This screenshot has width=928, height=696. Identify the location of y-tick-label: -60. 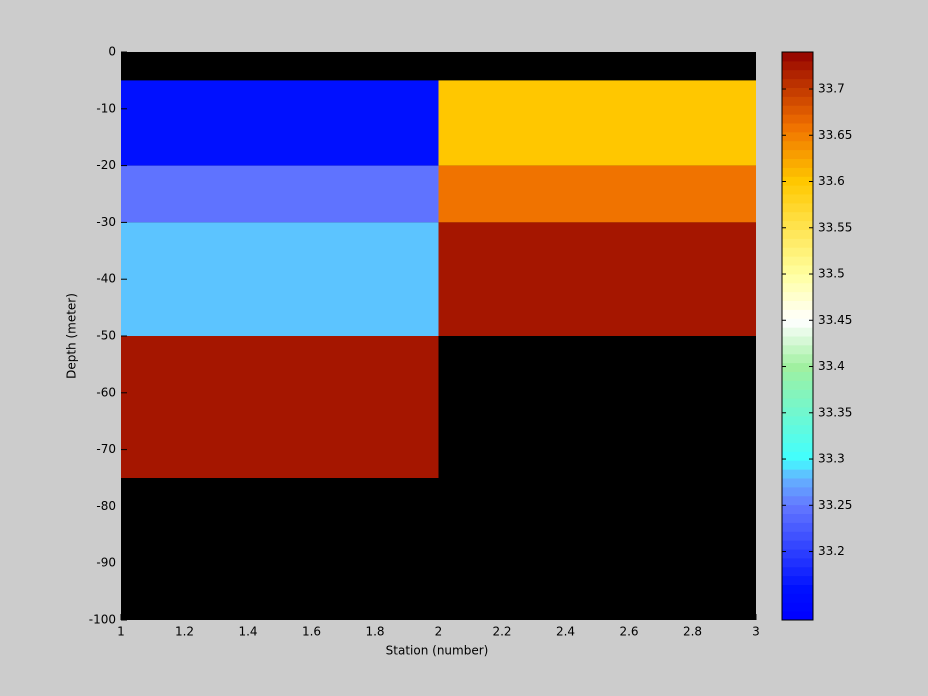
(106, 392).